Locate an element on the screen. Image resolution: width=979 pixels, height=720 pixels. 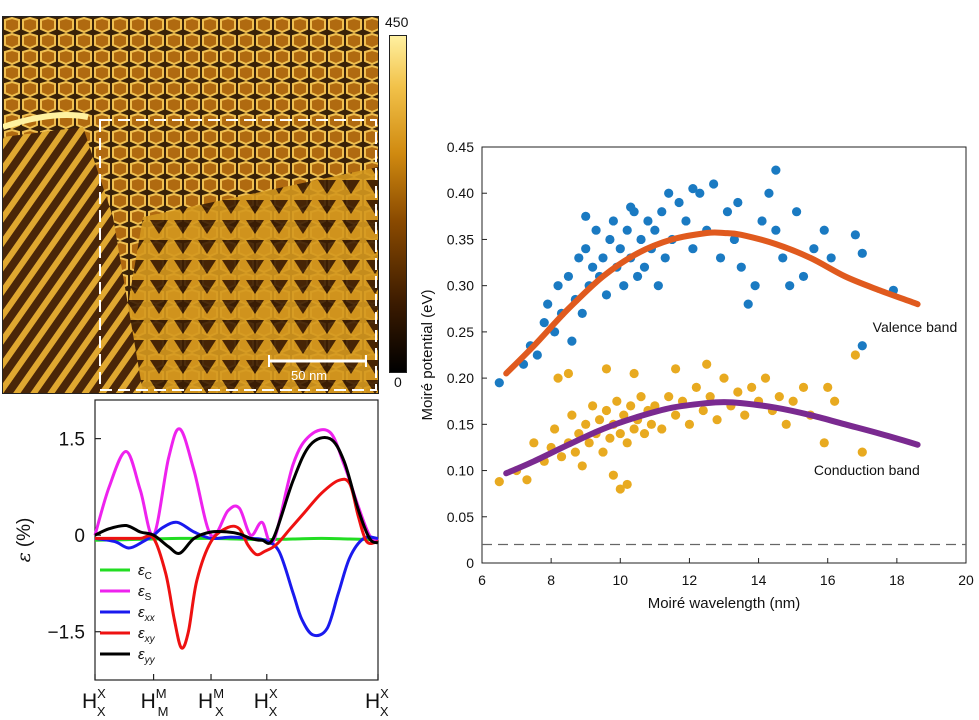
legend-label-sub: xy is located at coordinates (150, 639).